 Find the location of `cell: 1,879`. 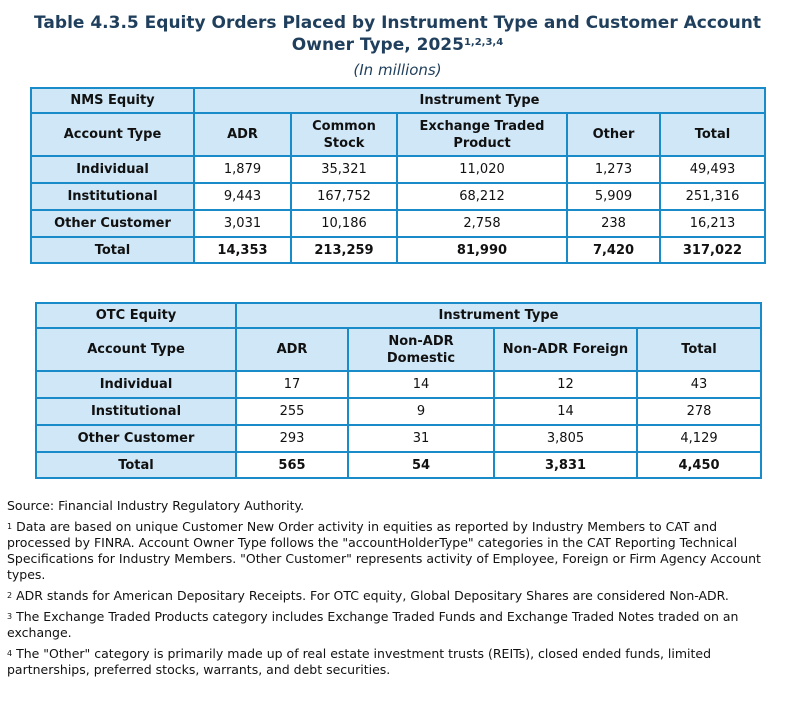

cell: 1,879 is located at coordinates (242, 169).